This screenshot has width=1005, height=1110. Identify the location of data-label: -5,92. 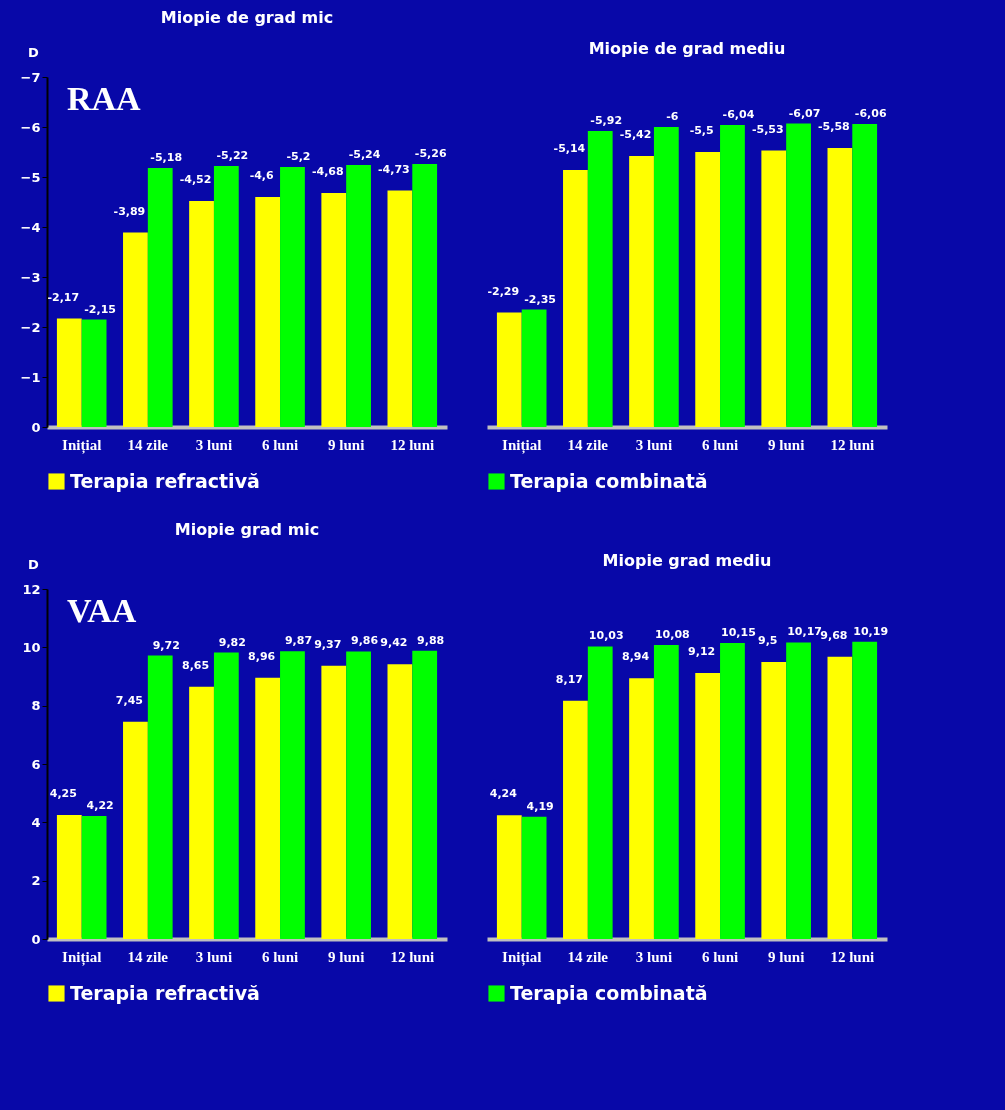
(606, 120).